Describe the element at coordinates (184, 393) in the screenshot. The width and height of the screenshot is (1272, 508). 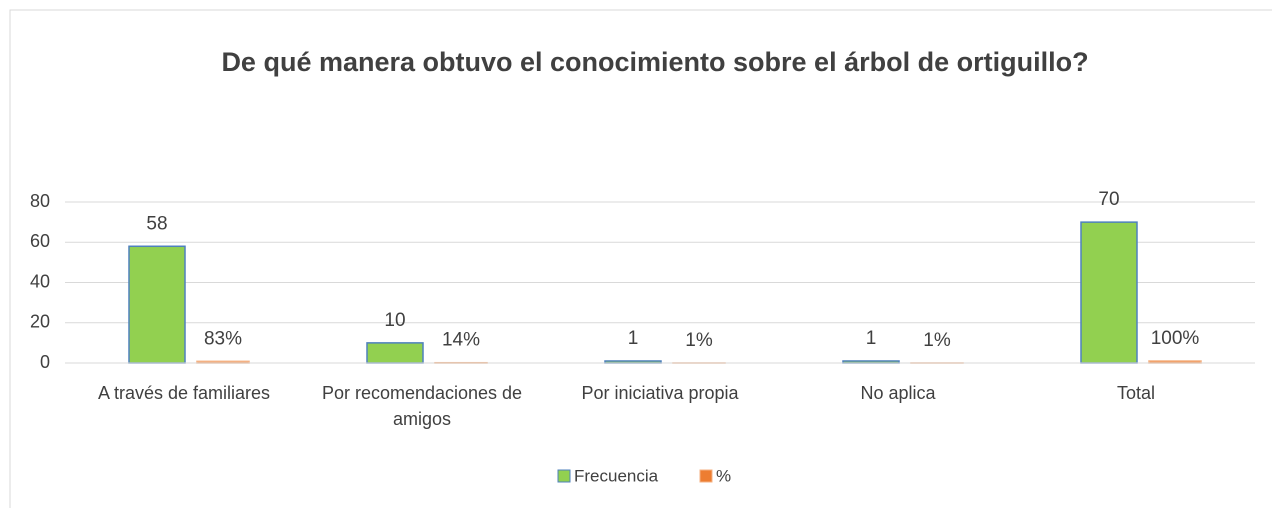
I see `x-tick-label: A través de familiares` at that location.